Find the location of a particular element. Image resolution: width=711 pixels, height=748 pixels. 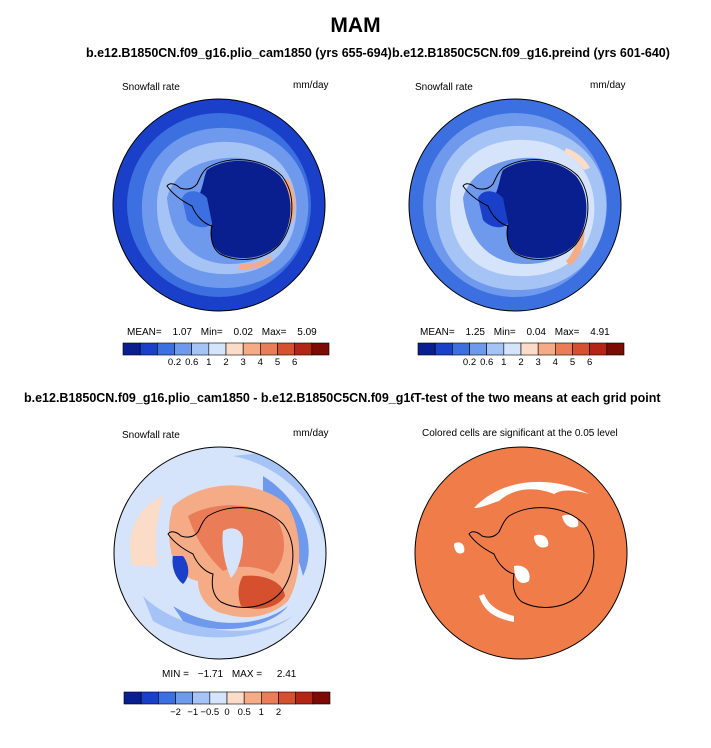

panel3-east-red is located at coordinates (261, 592).